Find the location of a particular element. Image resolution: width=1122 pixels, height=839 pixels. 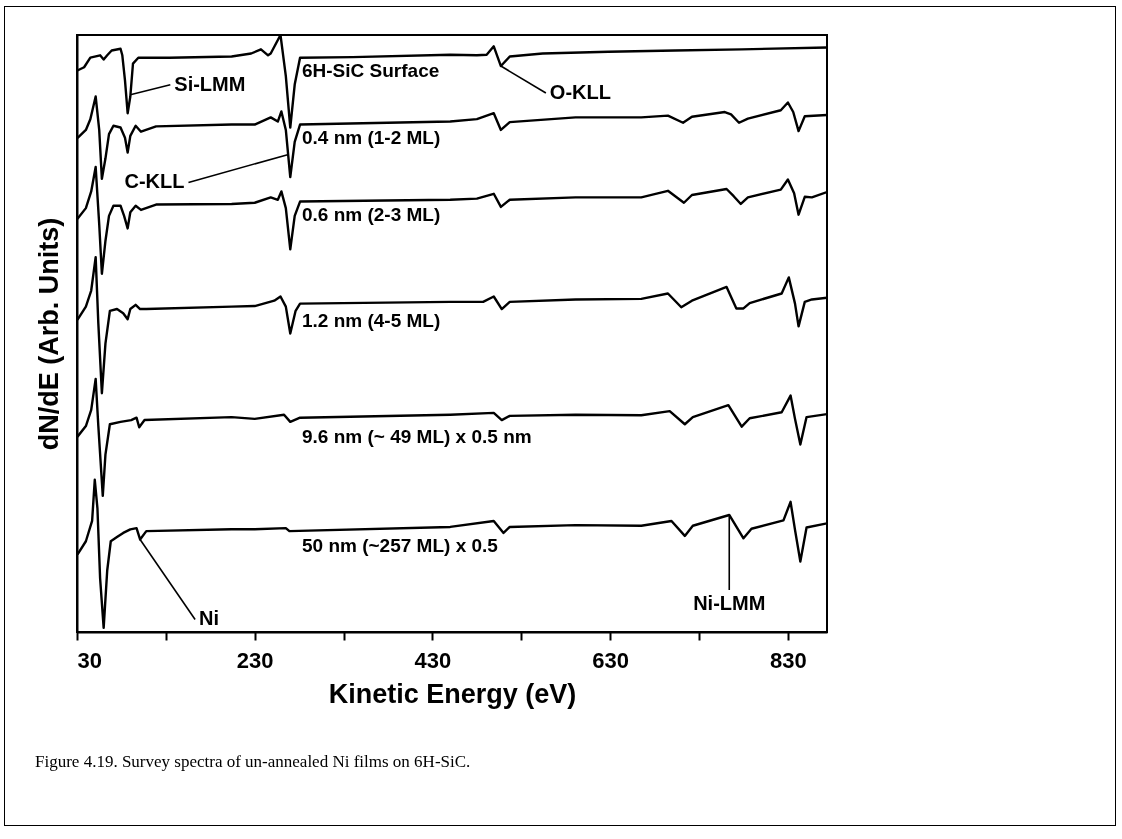

x-tick-label: 30 is located at coordinates (89, 660).